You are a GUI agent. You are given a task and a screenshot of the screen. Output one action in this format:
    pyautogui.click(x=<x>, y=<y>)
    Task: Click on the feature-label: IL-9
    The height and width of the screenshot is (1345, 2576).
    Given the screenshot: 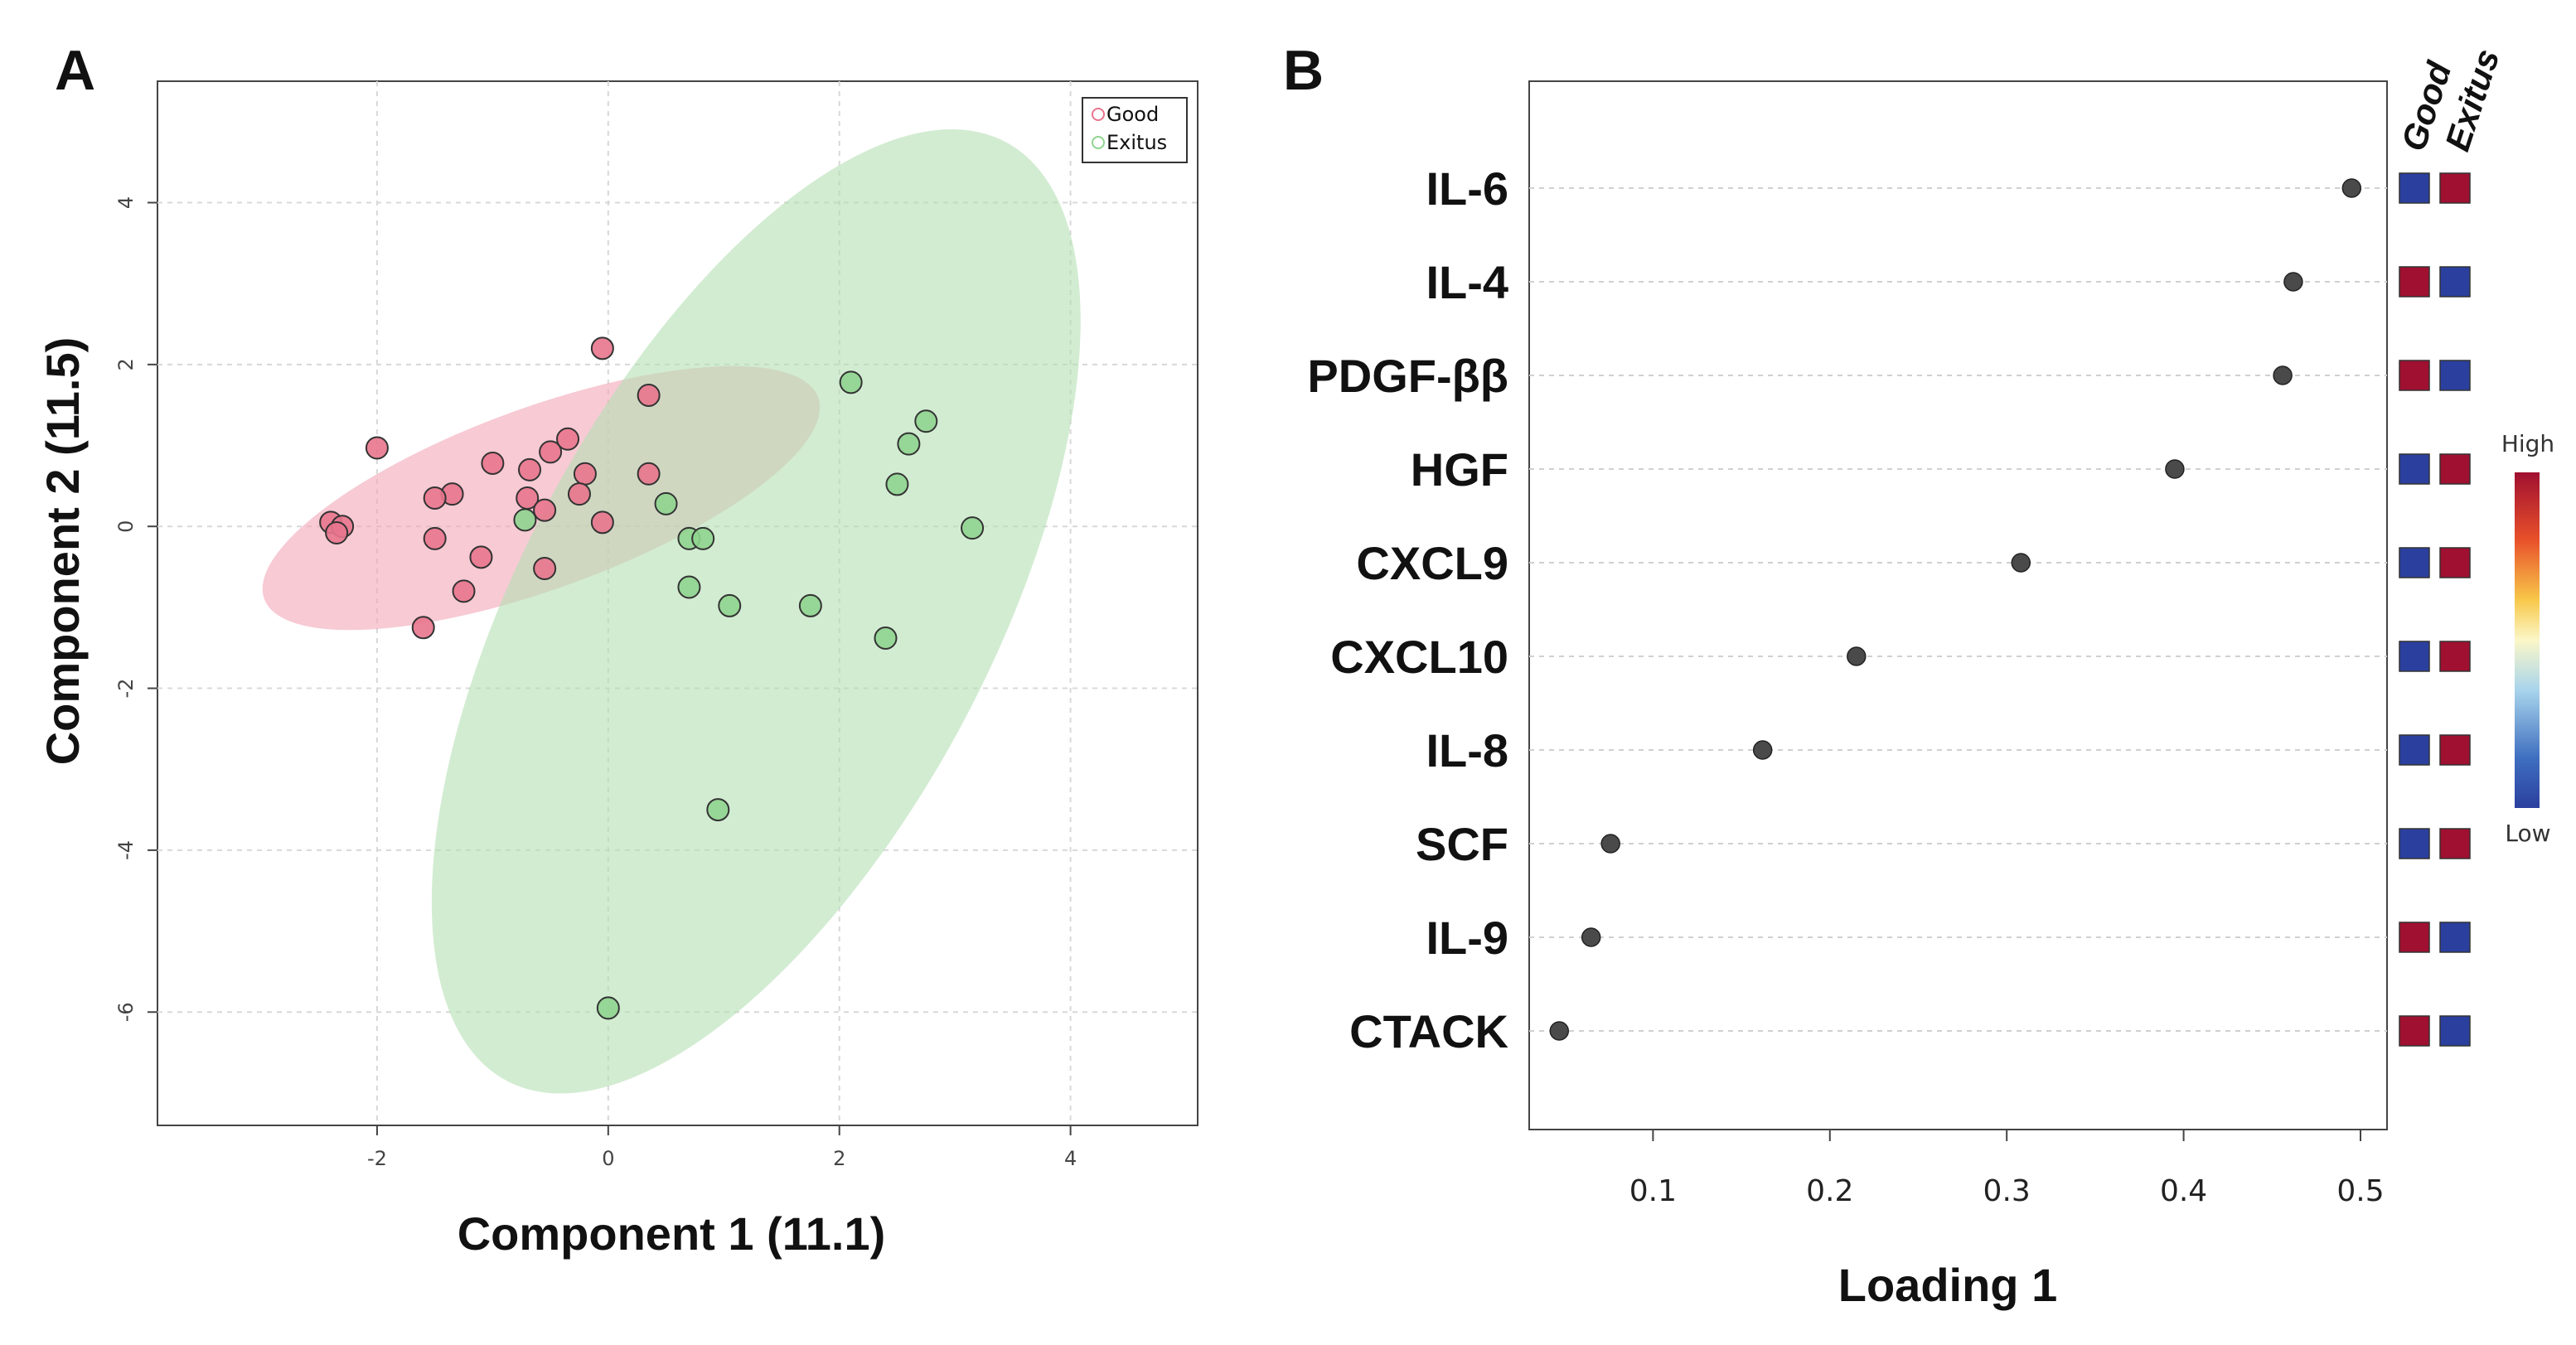 What is the action you would take?
    pyautogui.click(x=1467, y=938)
    